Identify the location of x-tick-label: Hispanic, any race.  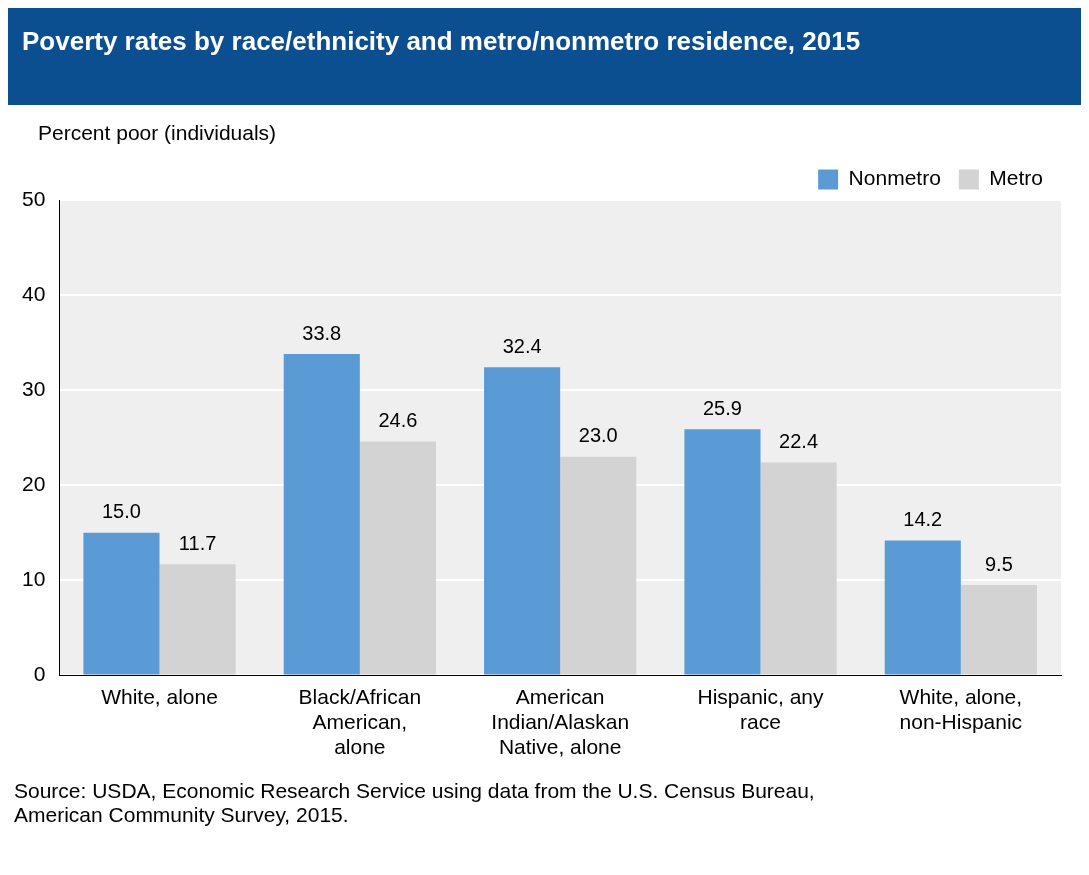
(761, 708).